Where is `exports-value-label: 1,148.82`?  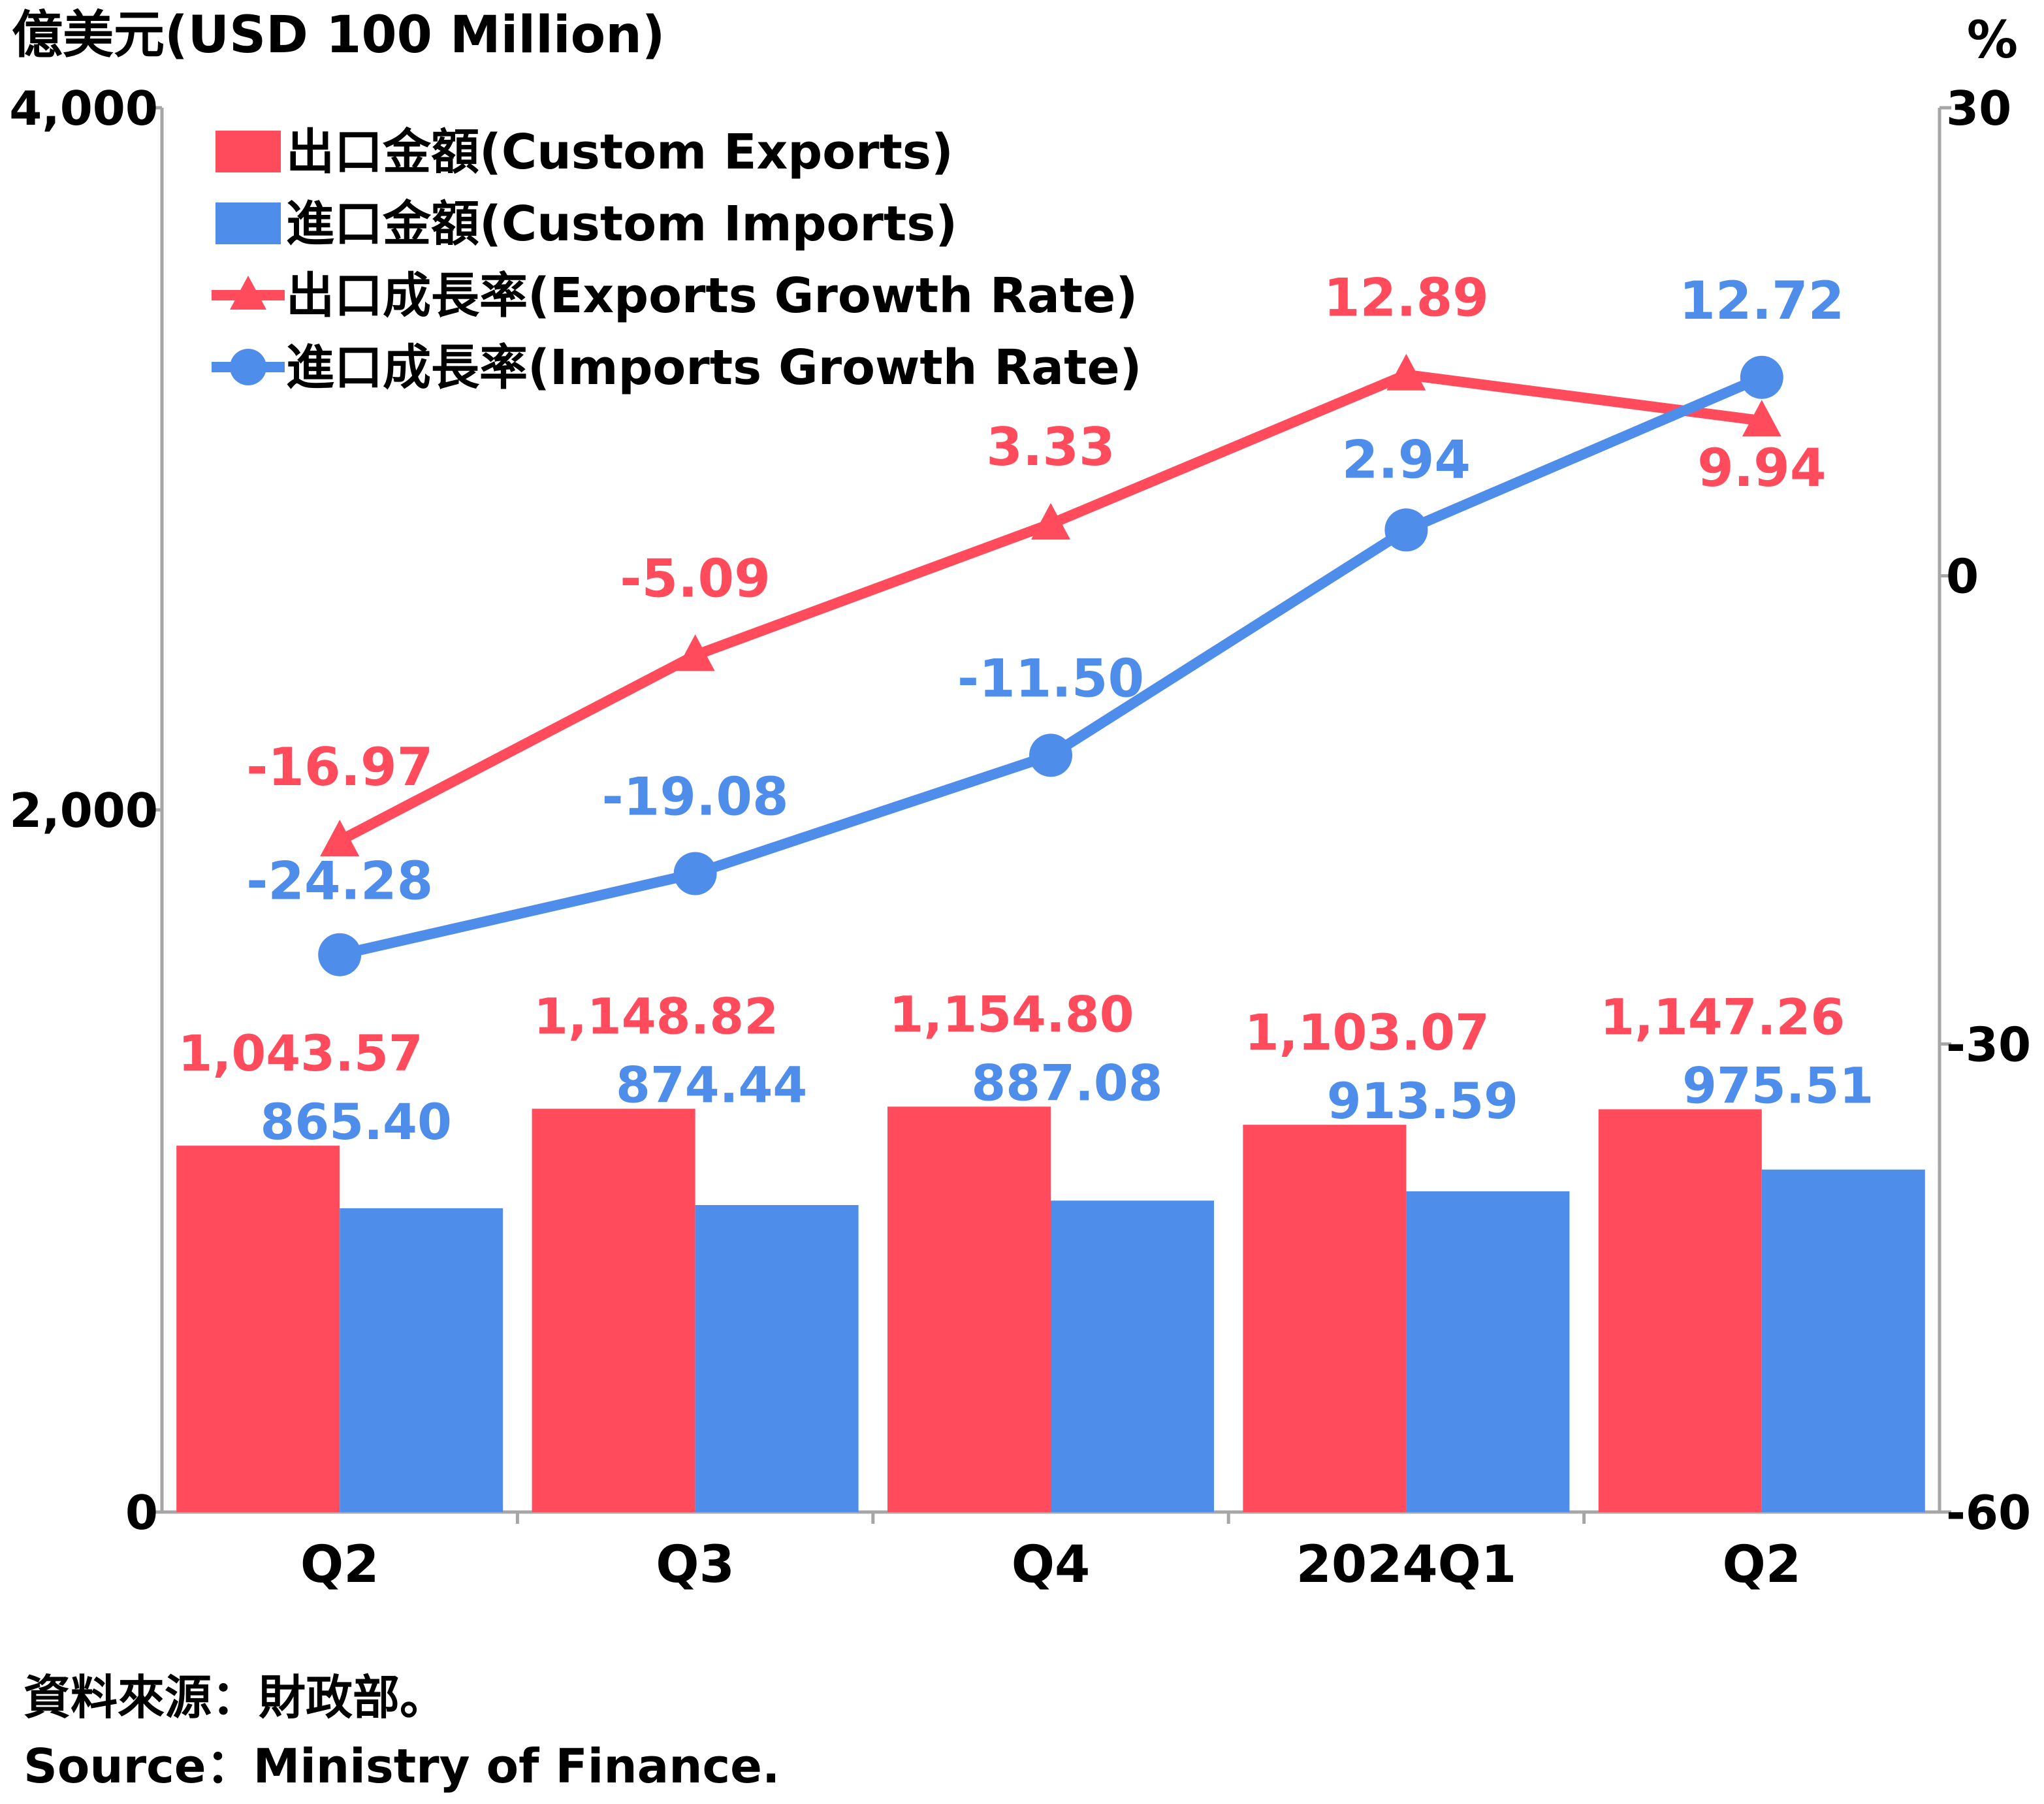 exports-value-label: 1,148.82 is located at coordinates (656, 1017).